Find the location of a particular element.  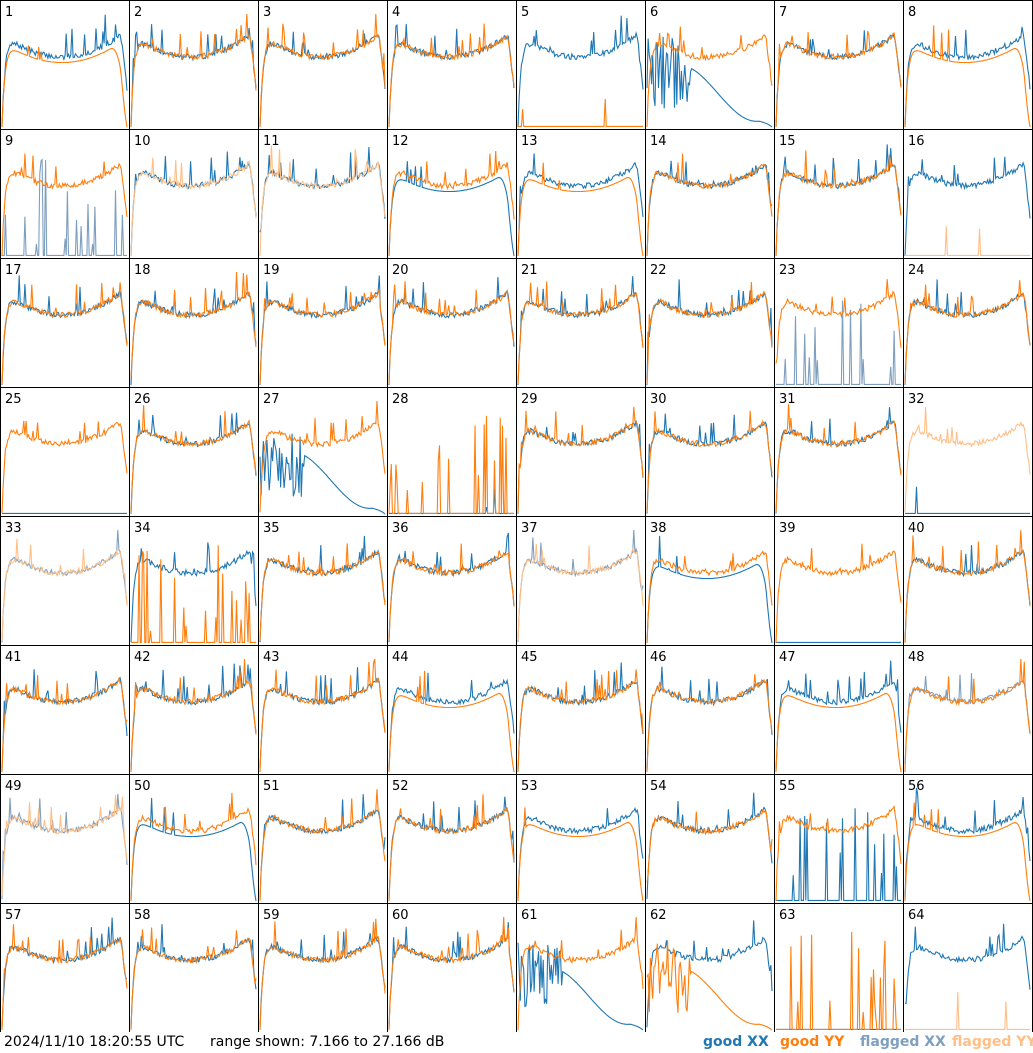

panel-label: 46 is located at coordinates (658, 657).